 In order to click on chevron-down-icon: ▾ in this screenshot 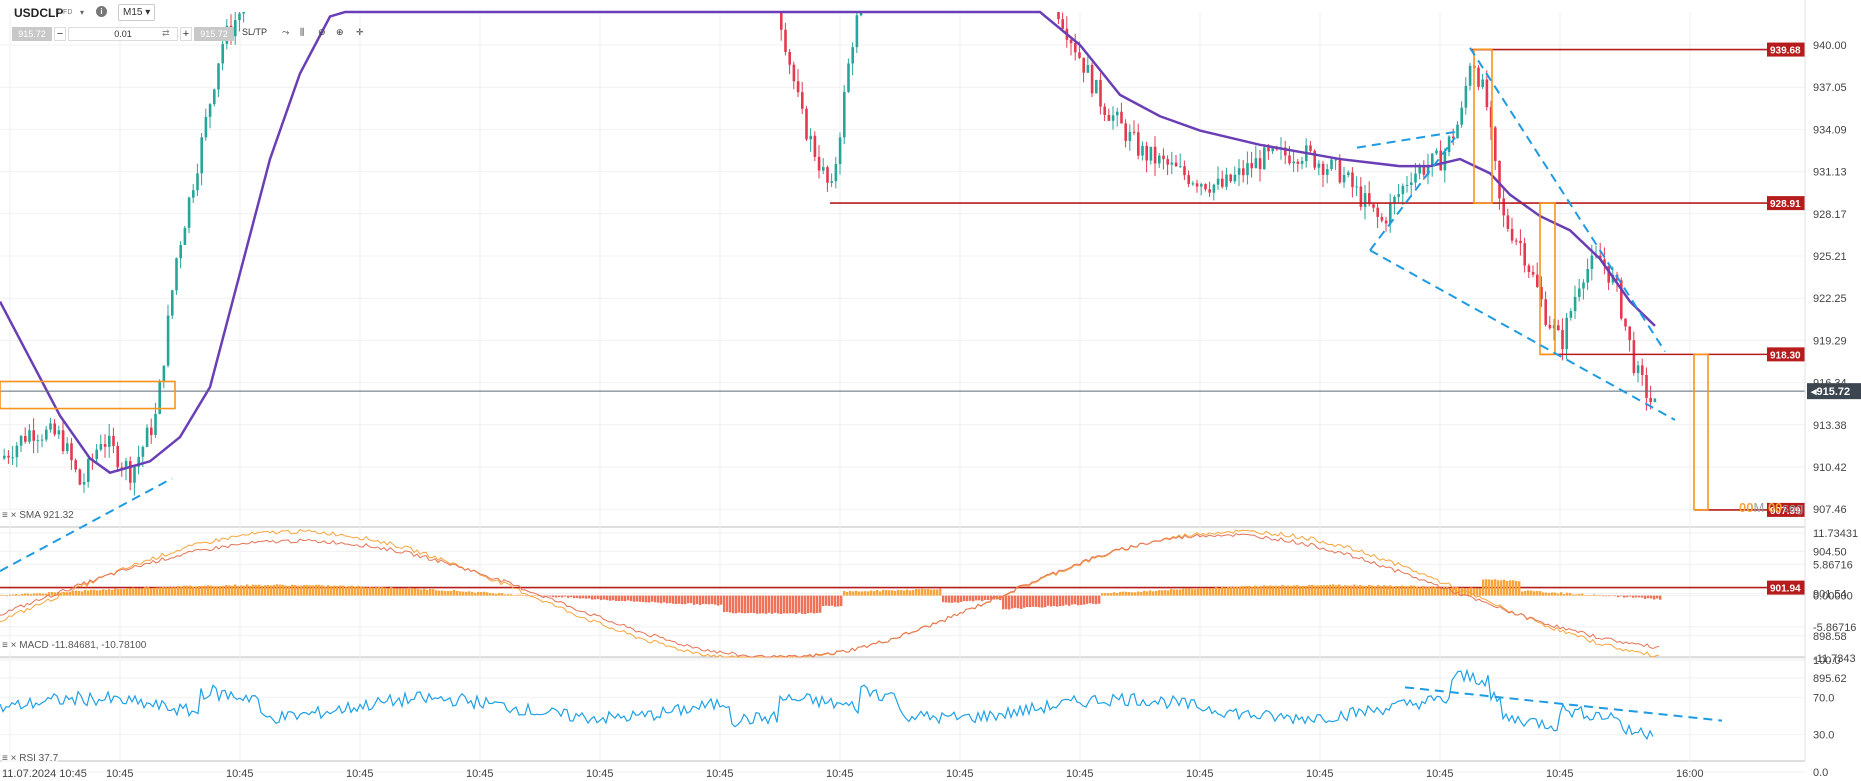, I will do `click(82, 12)`.